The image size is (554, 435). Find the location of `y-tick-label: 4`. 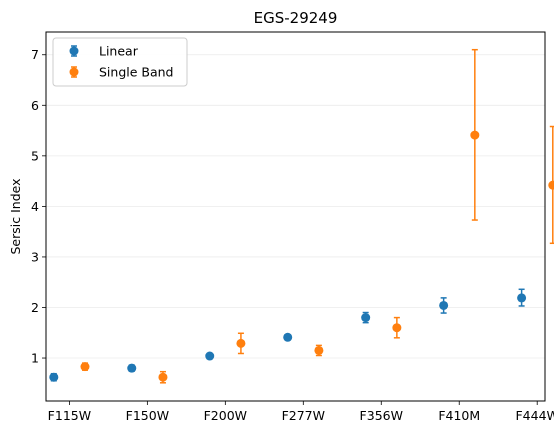

y-tick-label: 4 is located at coordinates (35, 206).